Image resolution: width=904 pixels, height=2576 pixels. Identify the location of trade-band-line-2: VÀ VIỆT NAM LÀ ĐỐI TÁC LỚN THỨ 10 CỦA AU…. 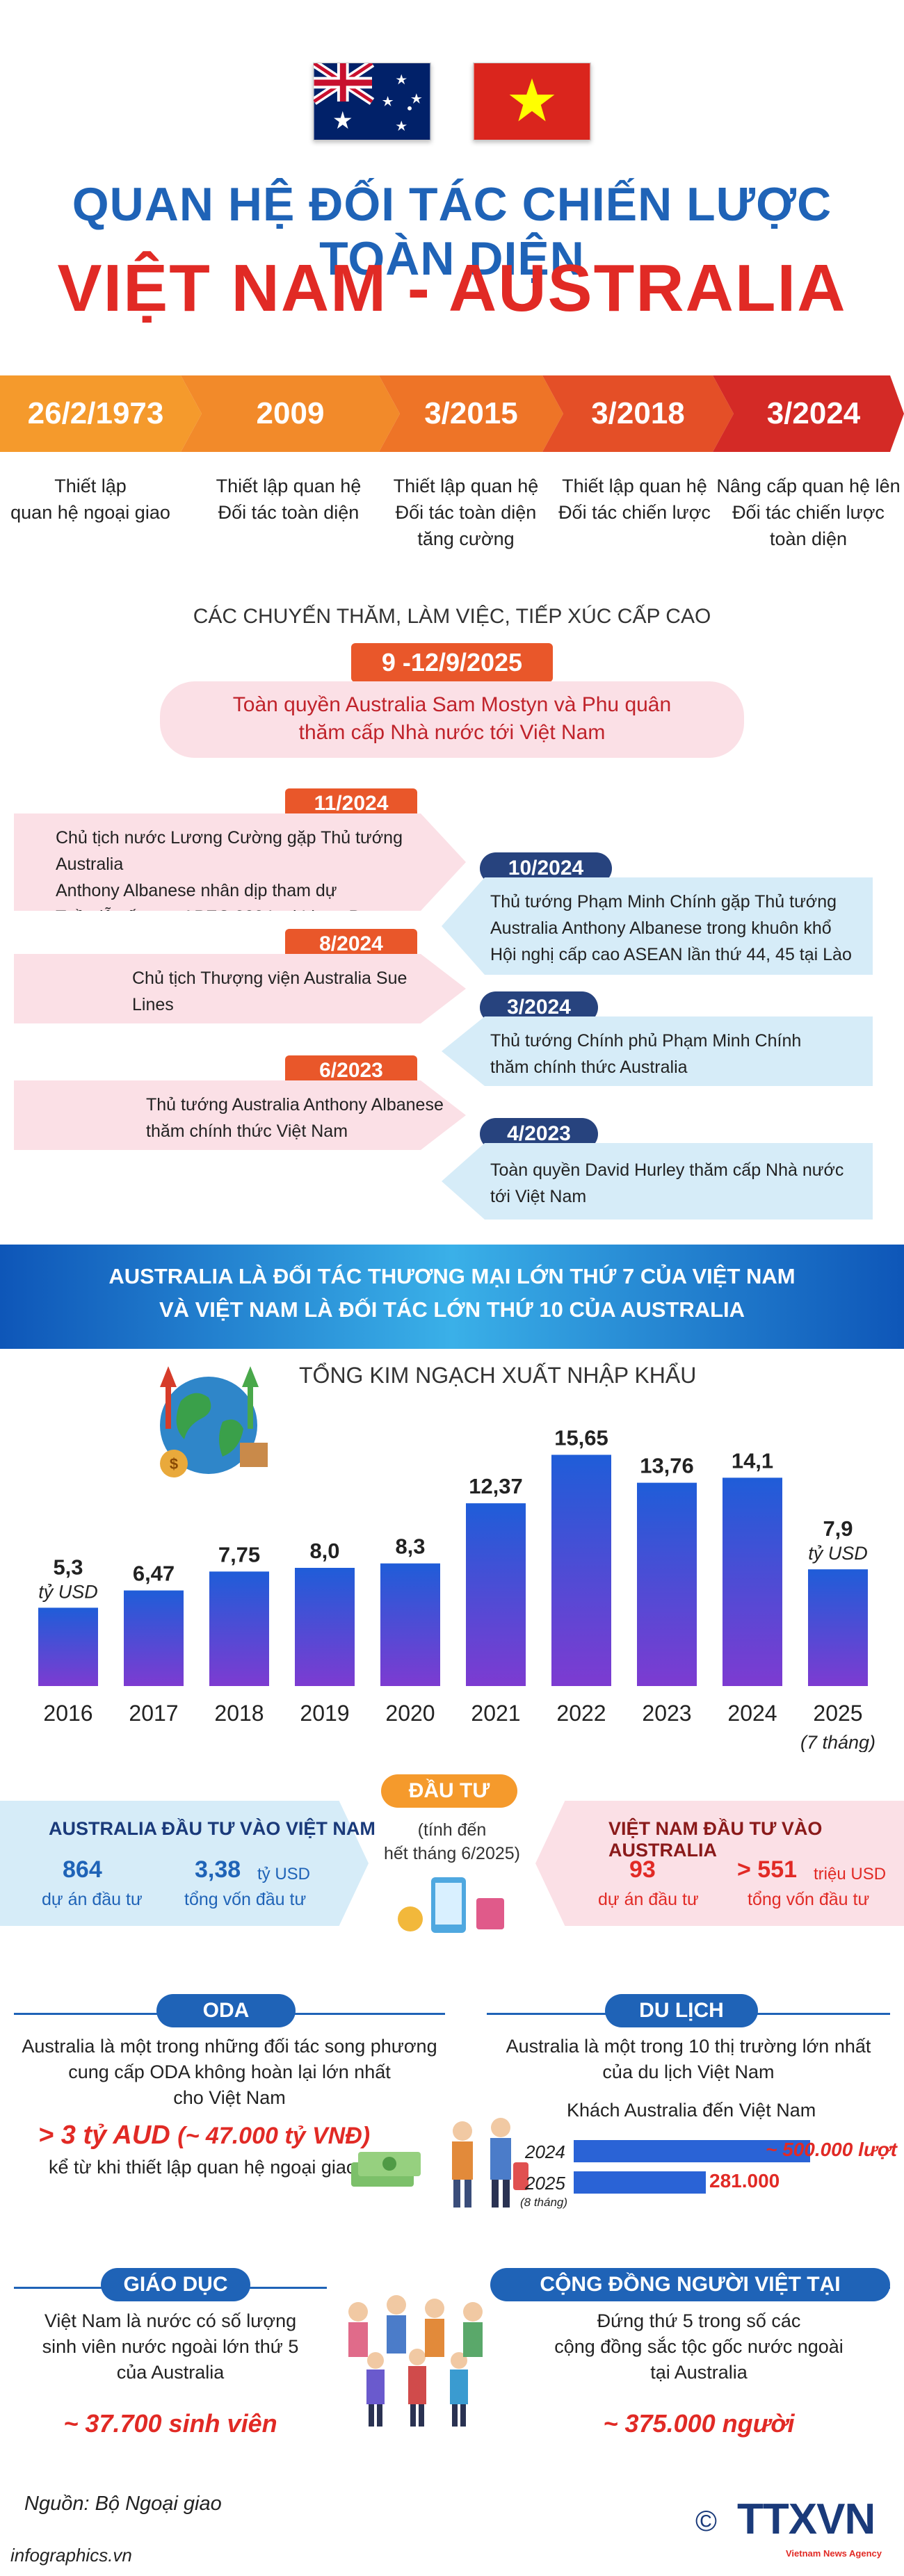
(452, 1309).